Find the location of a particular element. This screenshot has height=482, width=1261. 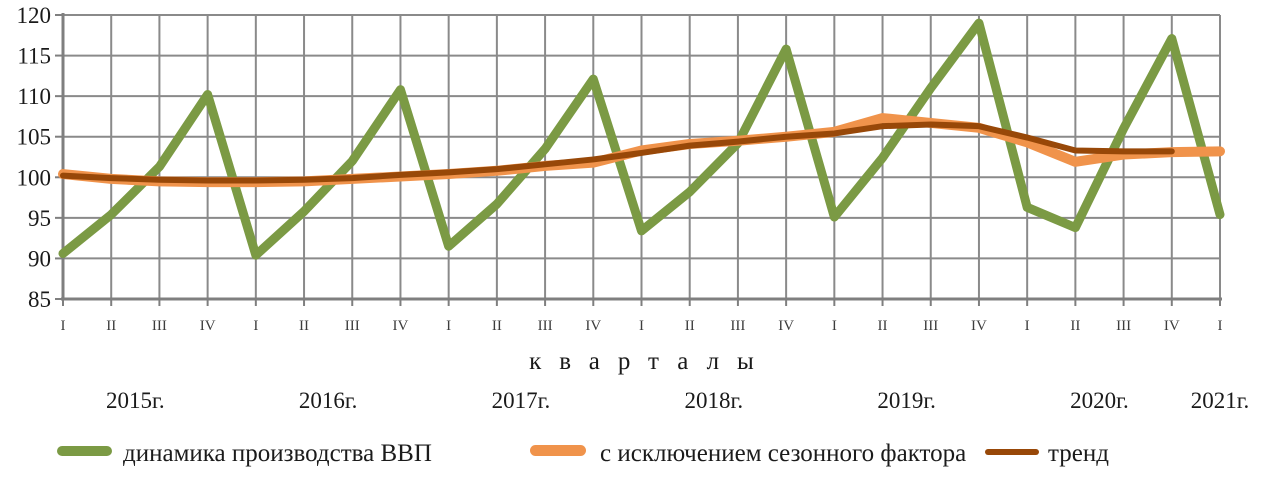

year-label: 2015г. is located at coordinates (135, 400).